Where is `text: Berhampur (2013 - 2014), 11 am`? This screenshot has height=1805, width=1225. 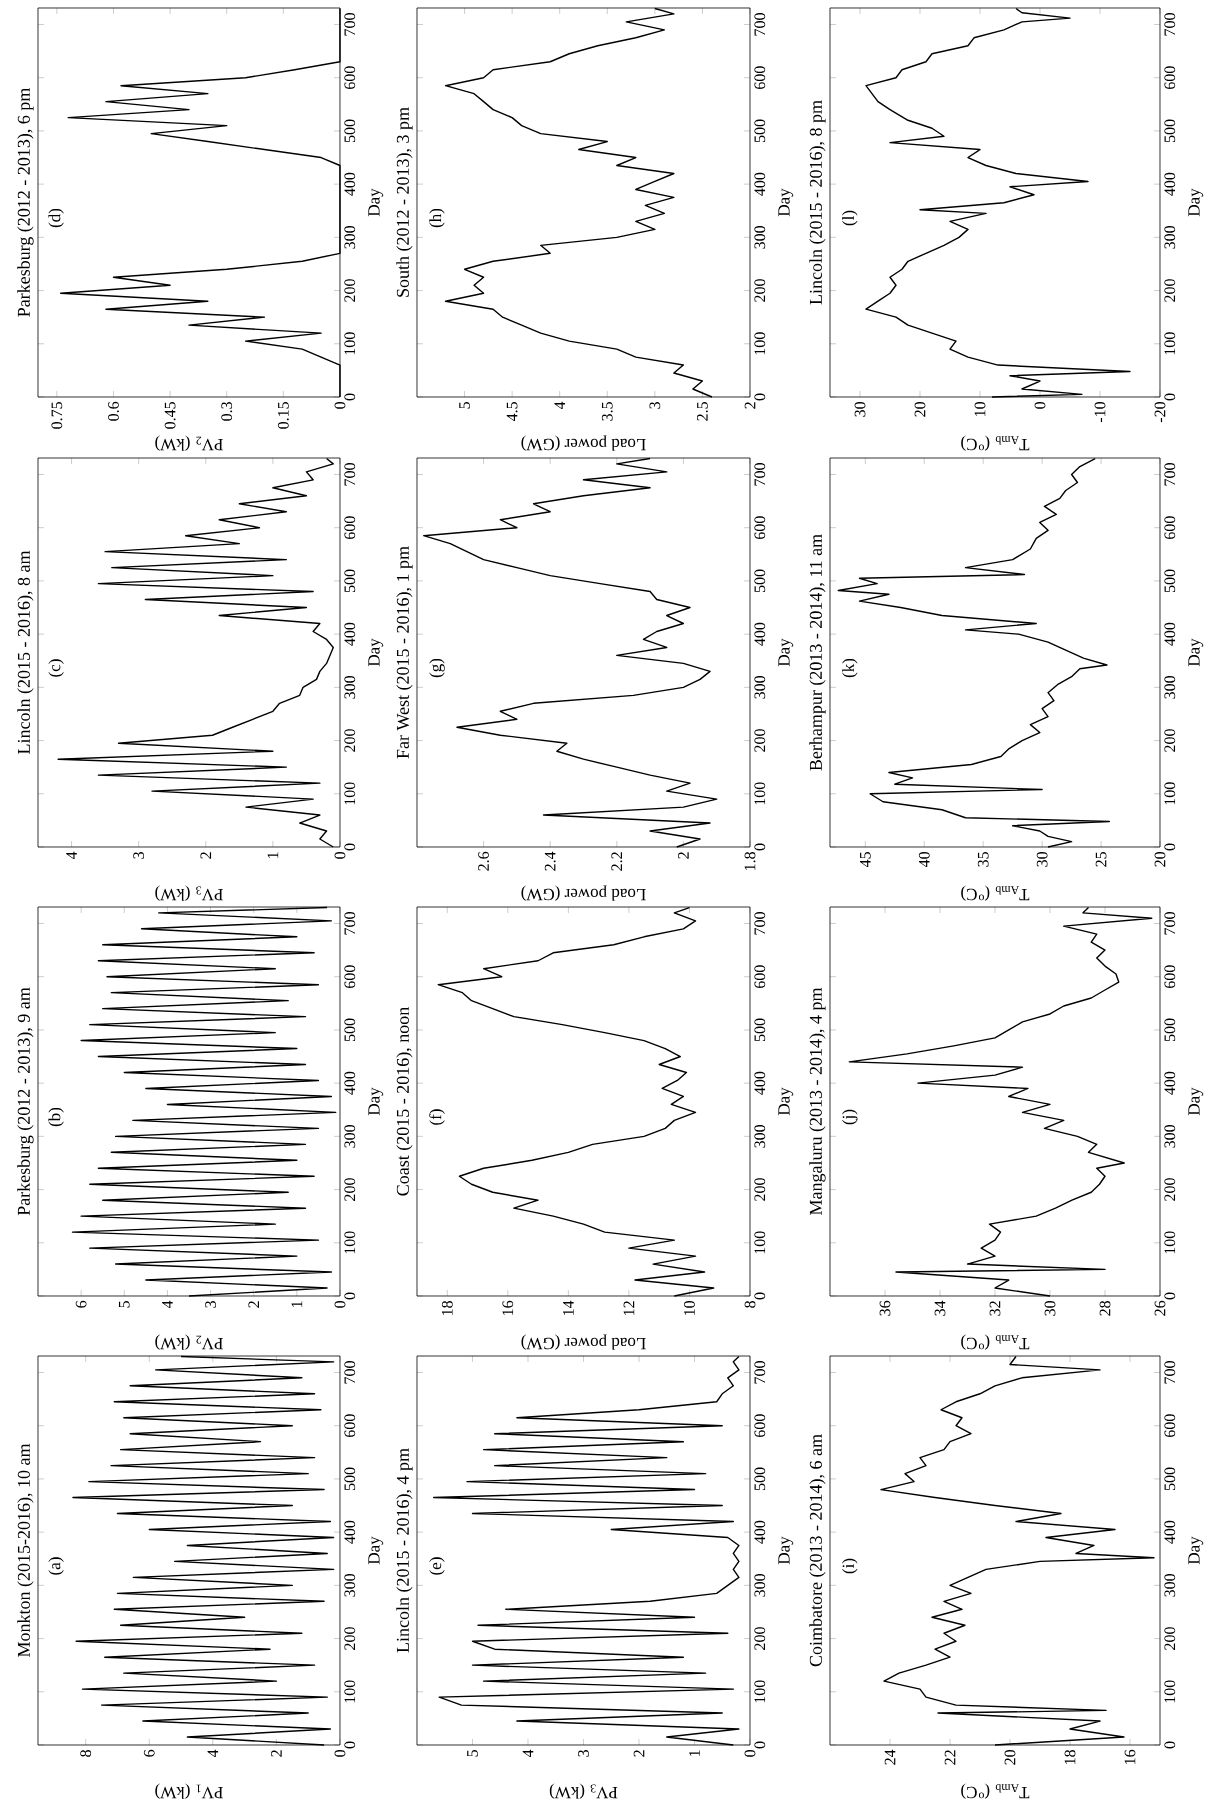 text: Berhampur (2013 - 2014), 11 am is located at coordinates (817, 652).